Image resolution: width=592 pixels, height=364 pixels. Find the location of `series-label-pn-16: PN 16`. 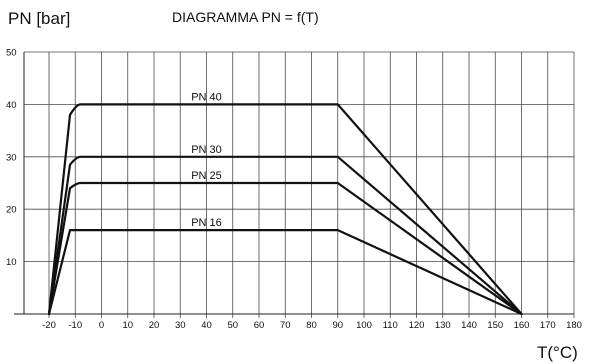

series-label-pn-16: PN 16 is located at coordinates (206, 223).